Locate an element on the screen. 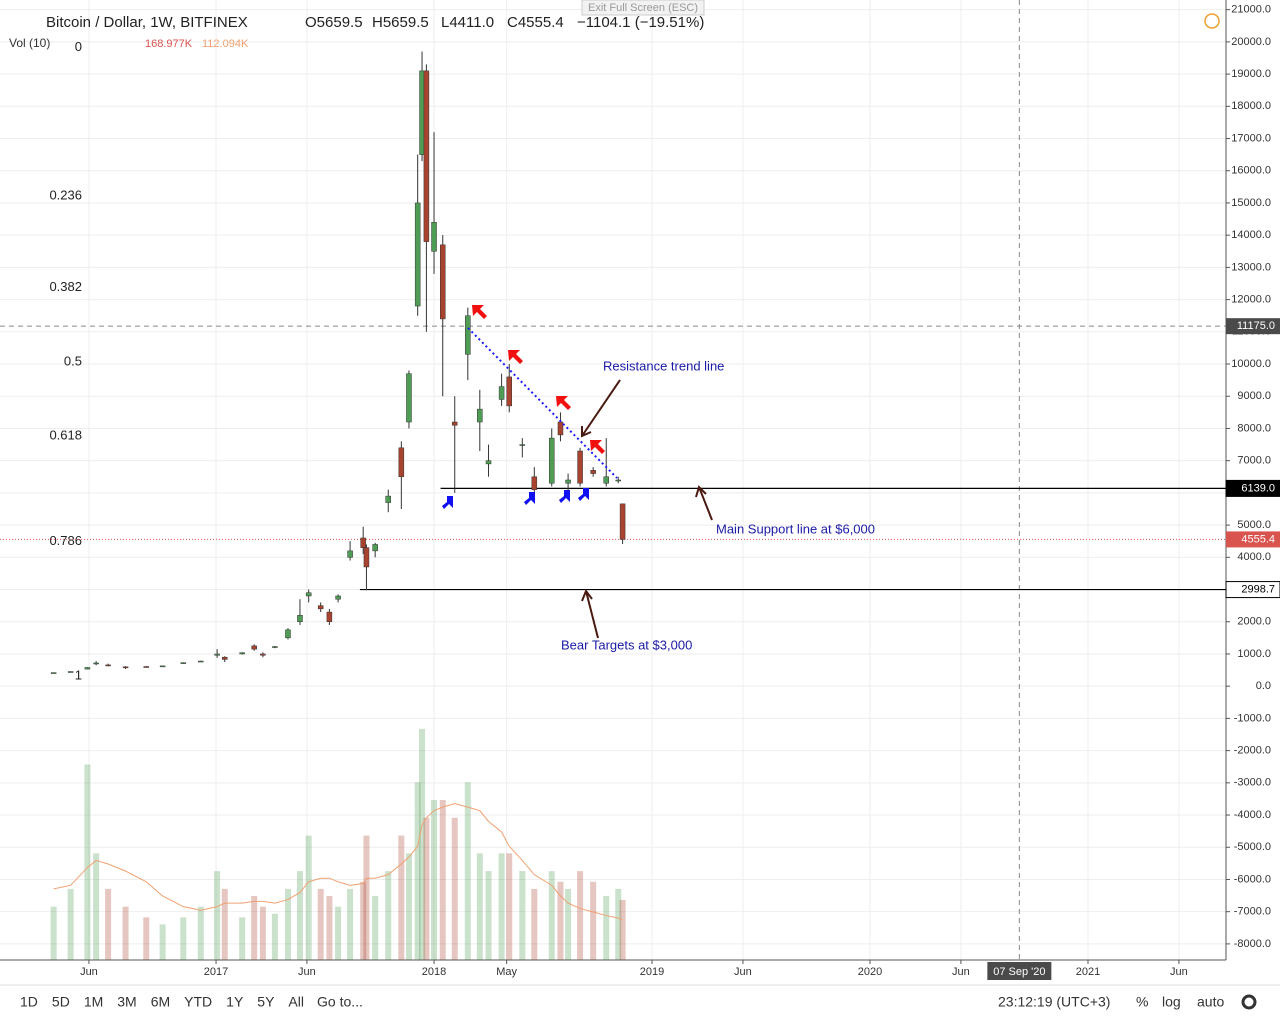  annotation: Main Support line at $6,000 is located at coordinates (795, 528).